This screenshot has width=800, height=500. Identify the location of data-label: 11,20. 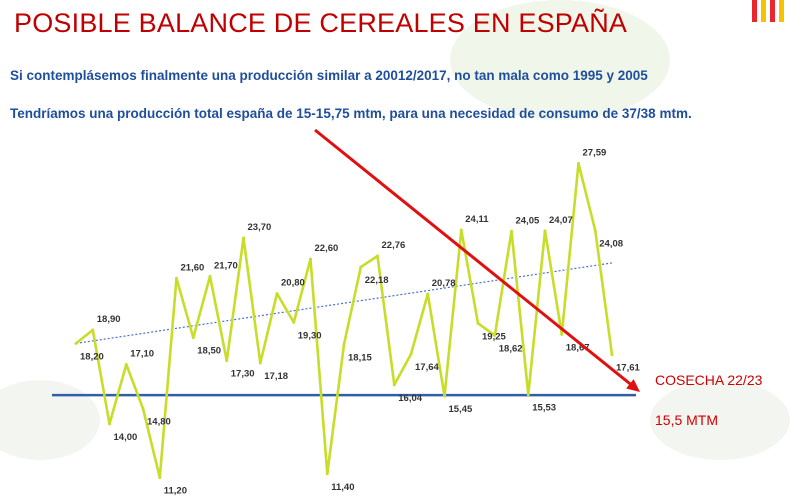
(175, 491).